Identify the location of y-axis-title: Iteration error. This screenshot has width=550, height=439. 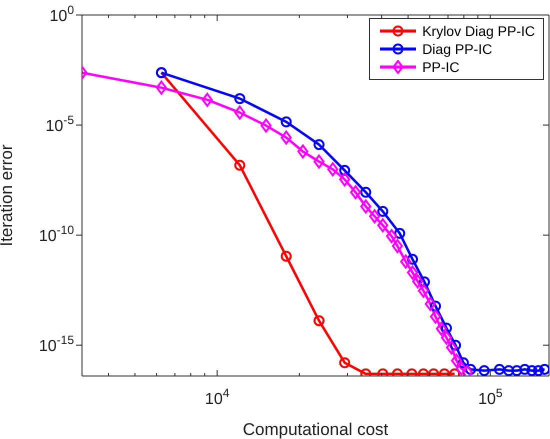
(8, 195).